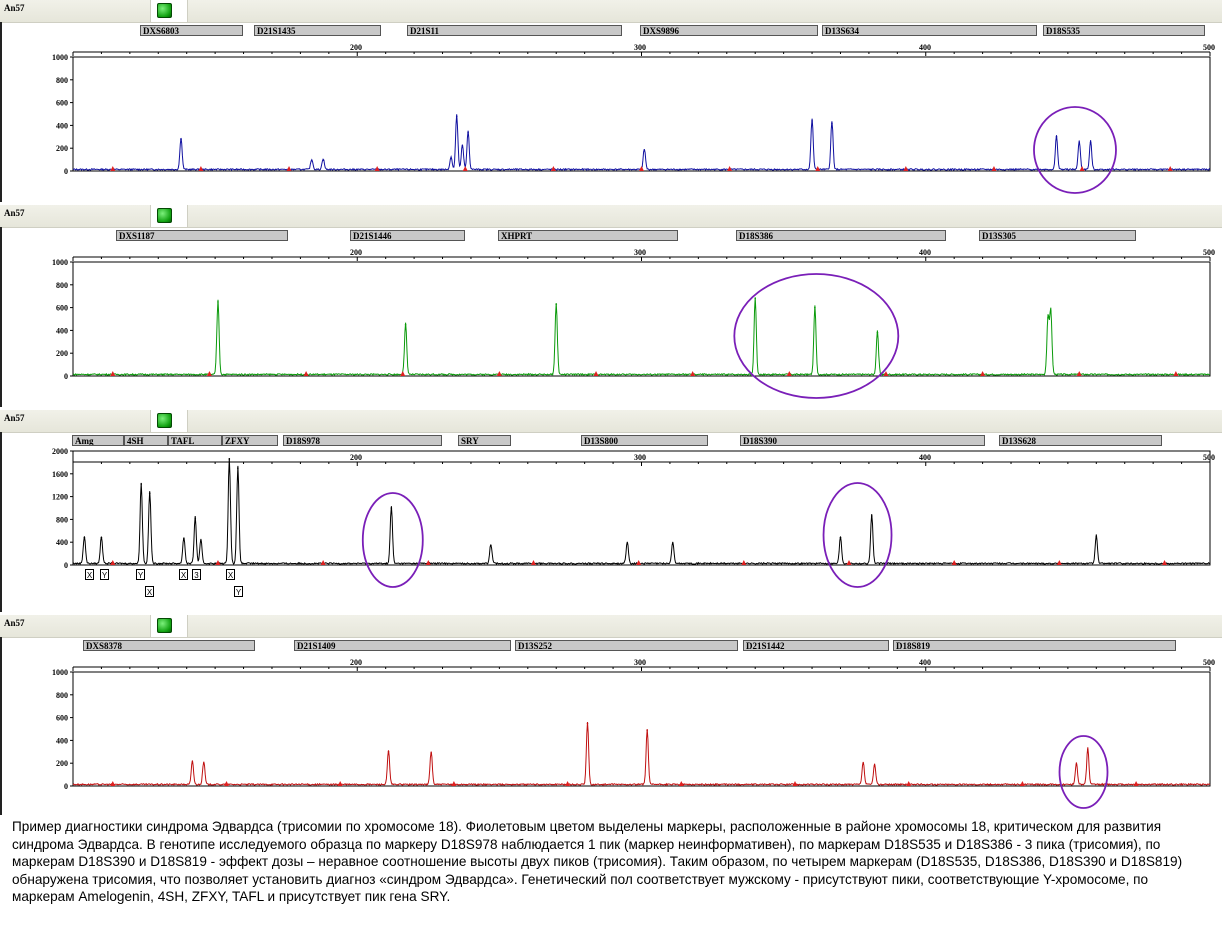  I want to click on marker-label: D21S1442, so click(816, 645).